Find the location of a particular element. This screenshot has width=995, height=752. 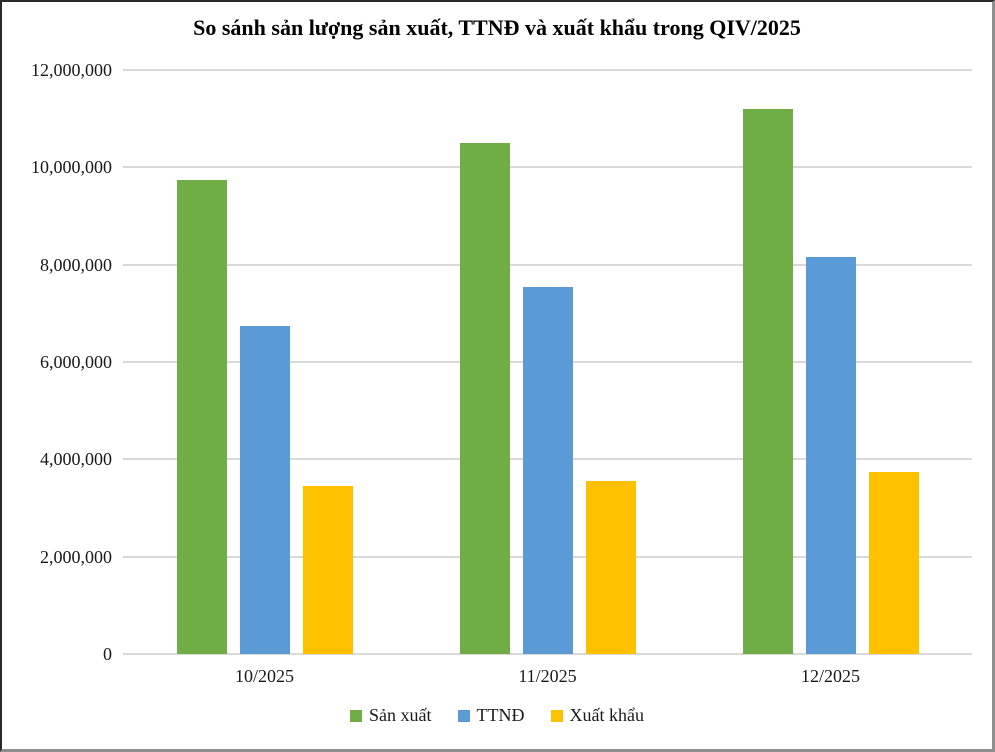

y-axis-tick-label: 6,000,000 is located at coordinates (76, 362).